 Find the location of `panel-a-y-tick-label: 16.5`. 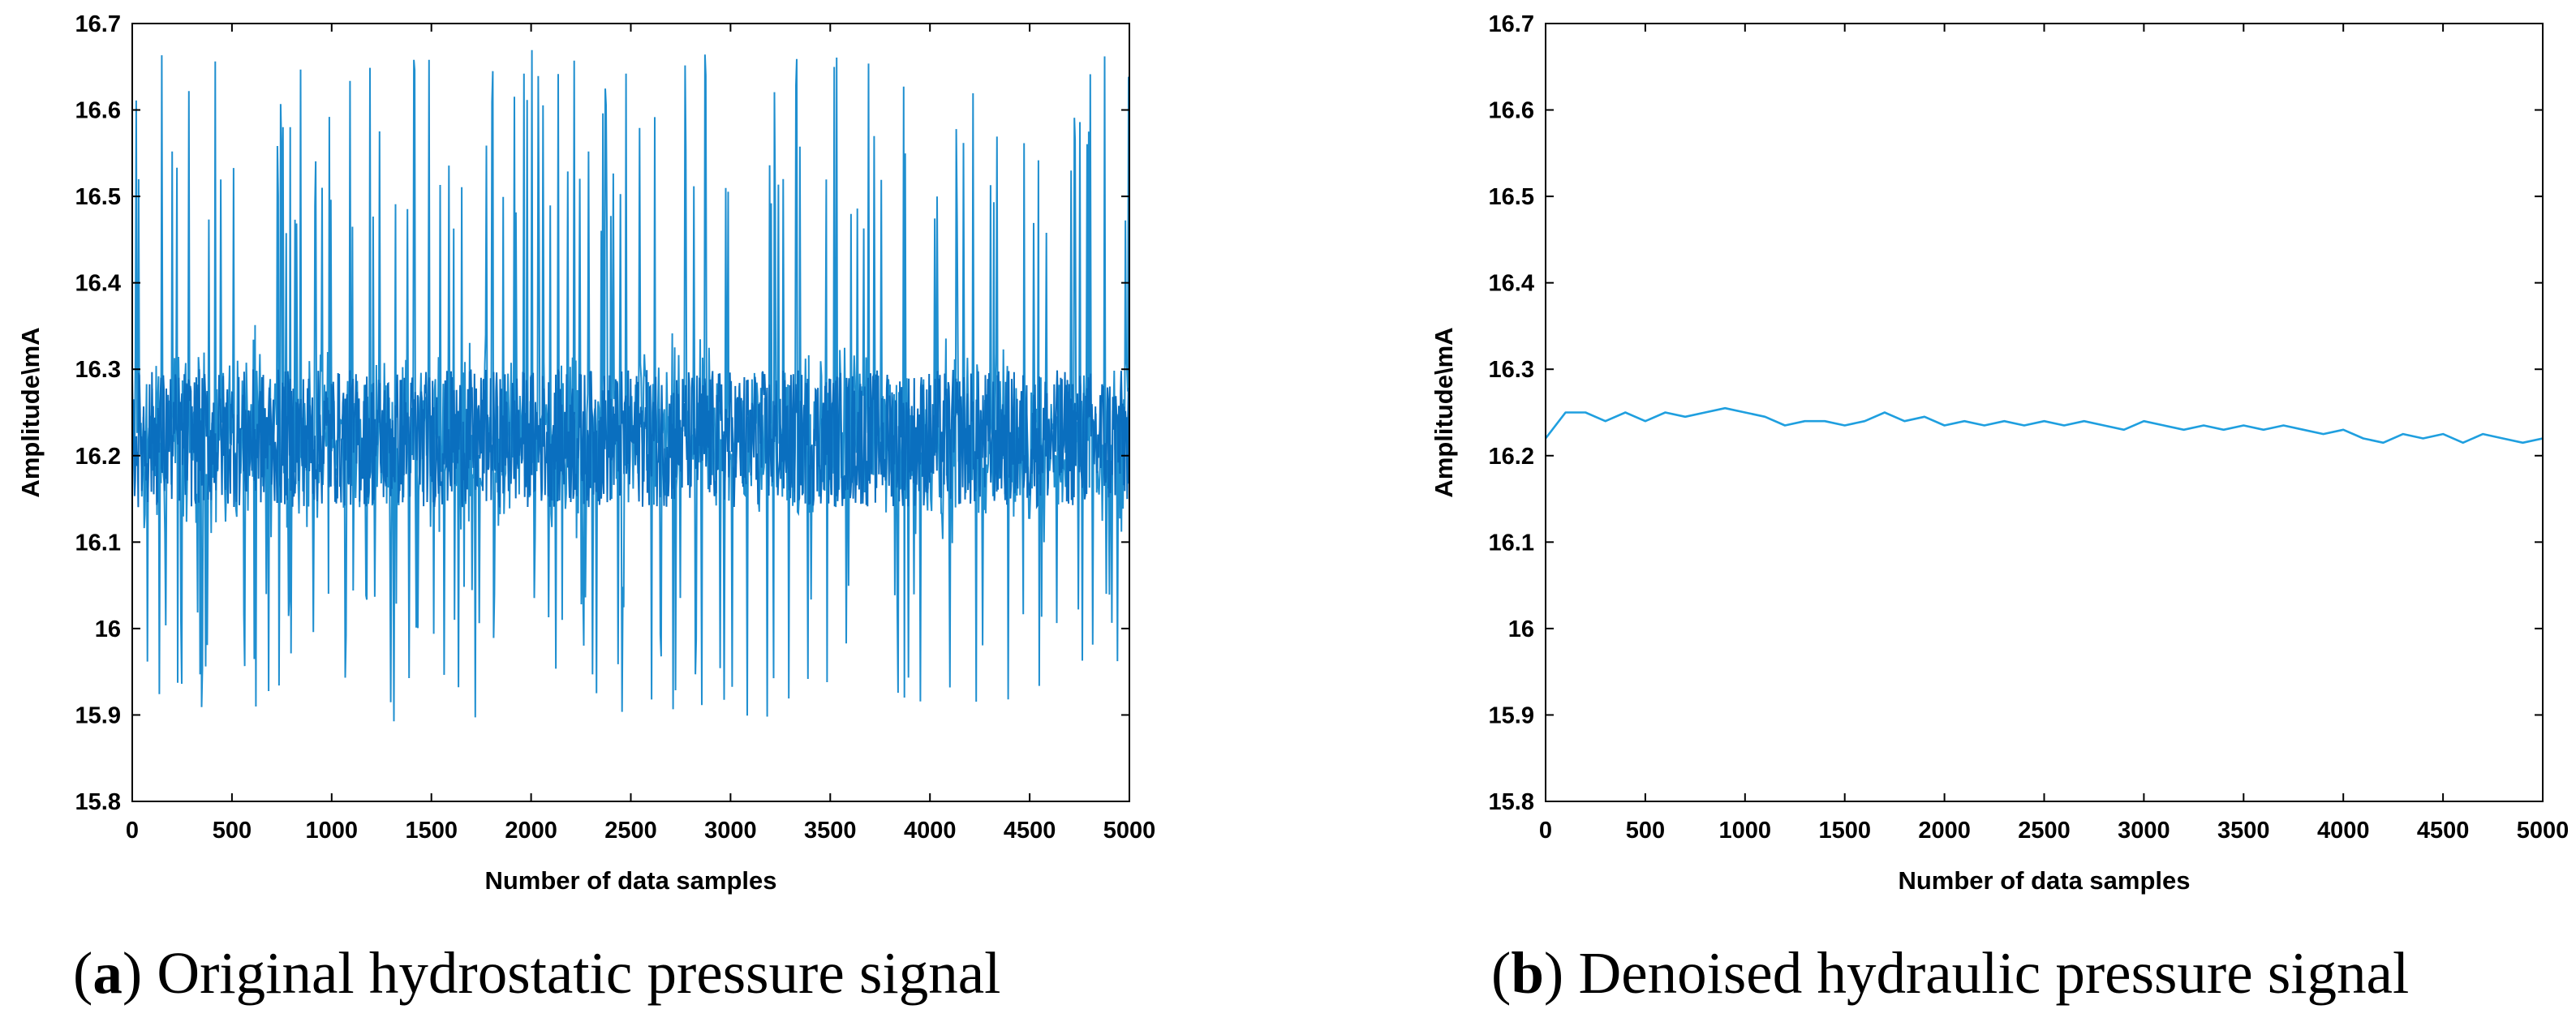

panel-a-y-tick-label: 16.5 is located at coordinates (98, 197).